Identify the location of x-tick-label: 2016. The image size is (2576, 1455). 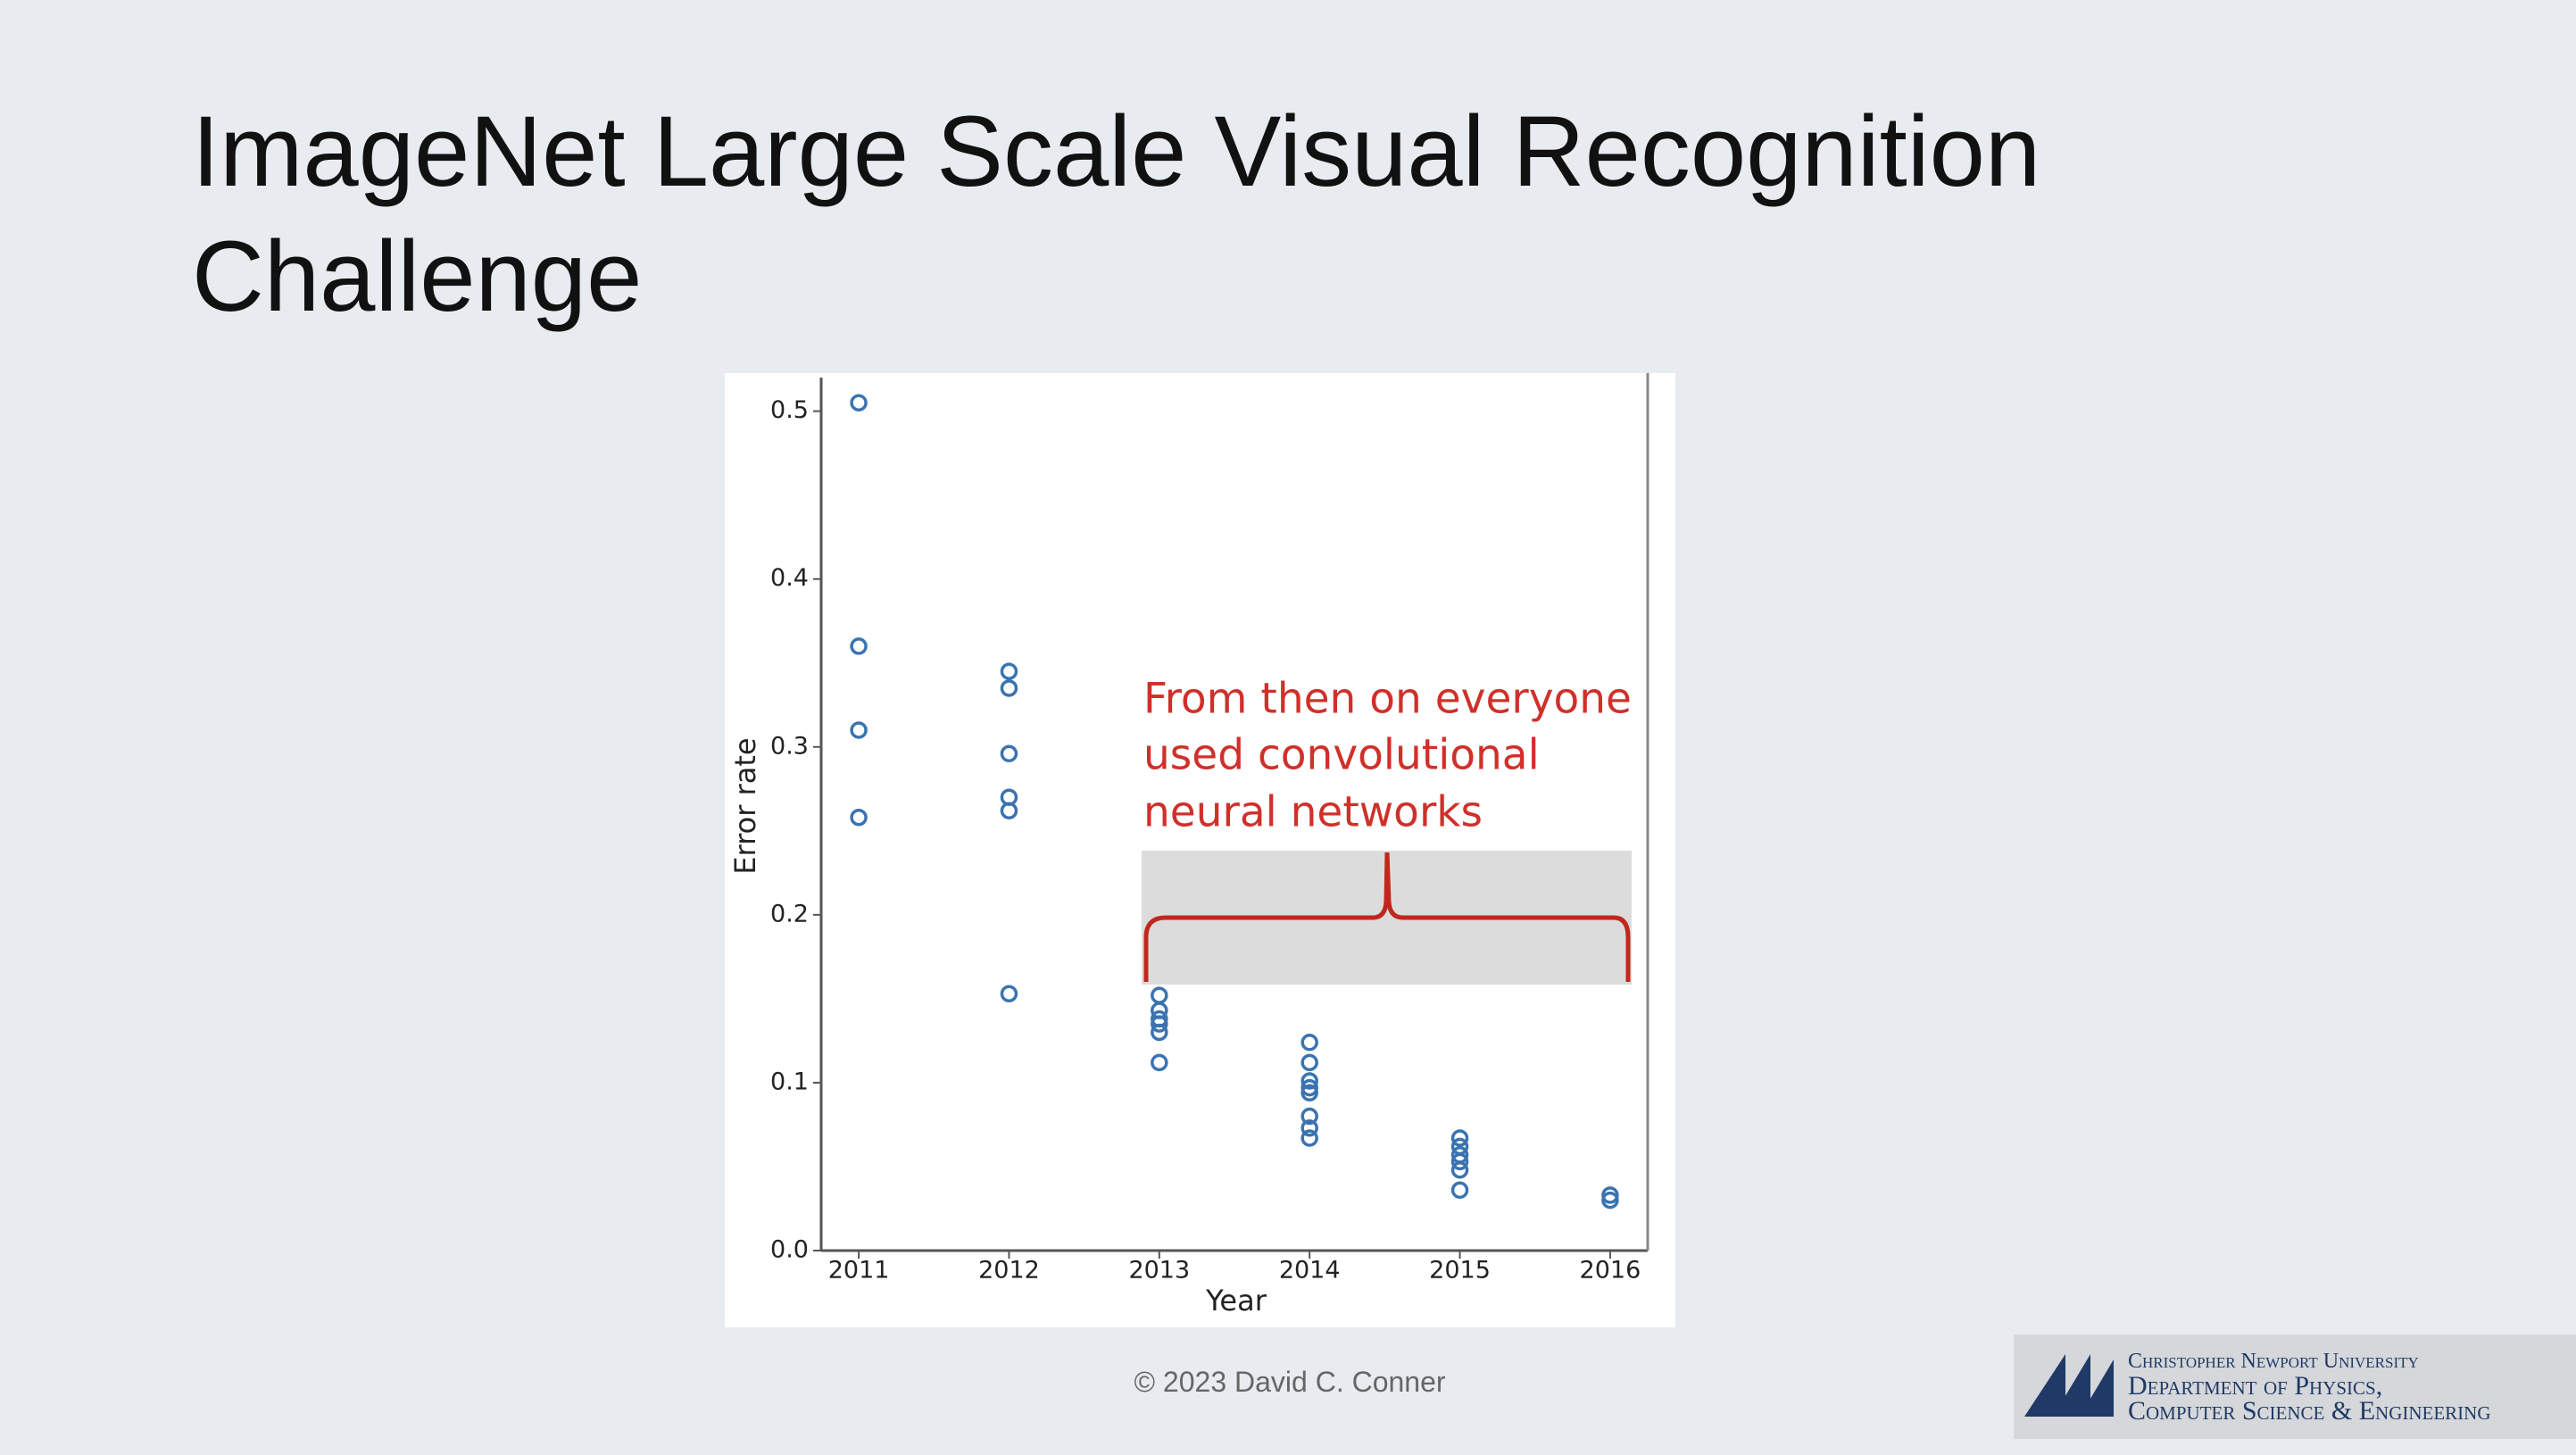
(1610, 1271).